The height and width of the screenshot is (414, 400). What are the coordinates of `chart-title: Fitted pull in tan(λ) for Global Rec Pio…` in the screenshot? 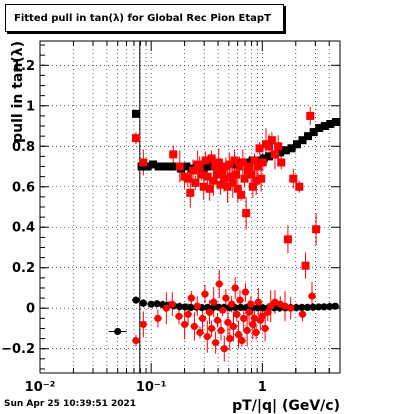 It's located at (142, 18).